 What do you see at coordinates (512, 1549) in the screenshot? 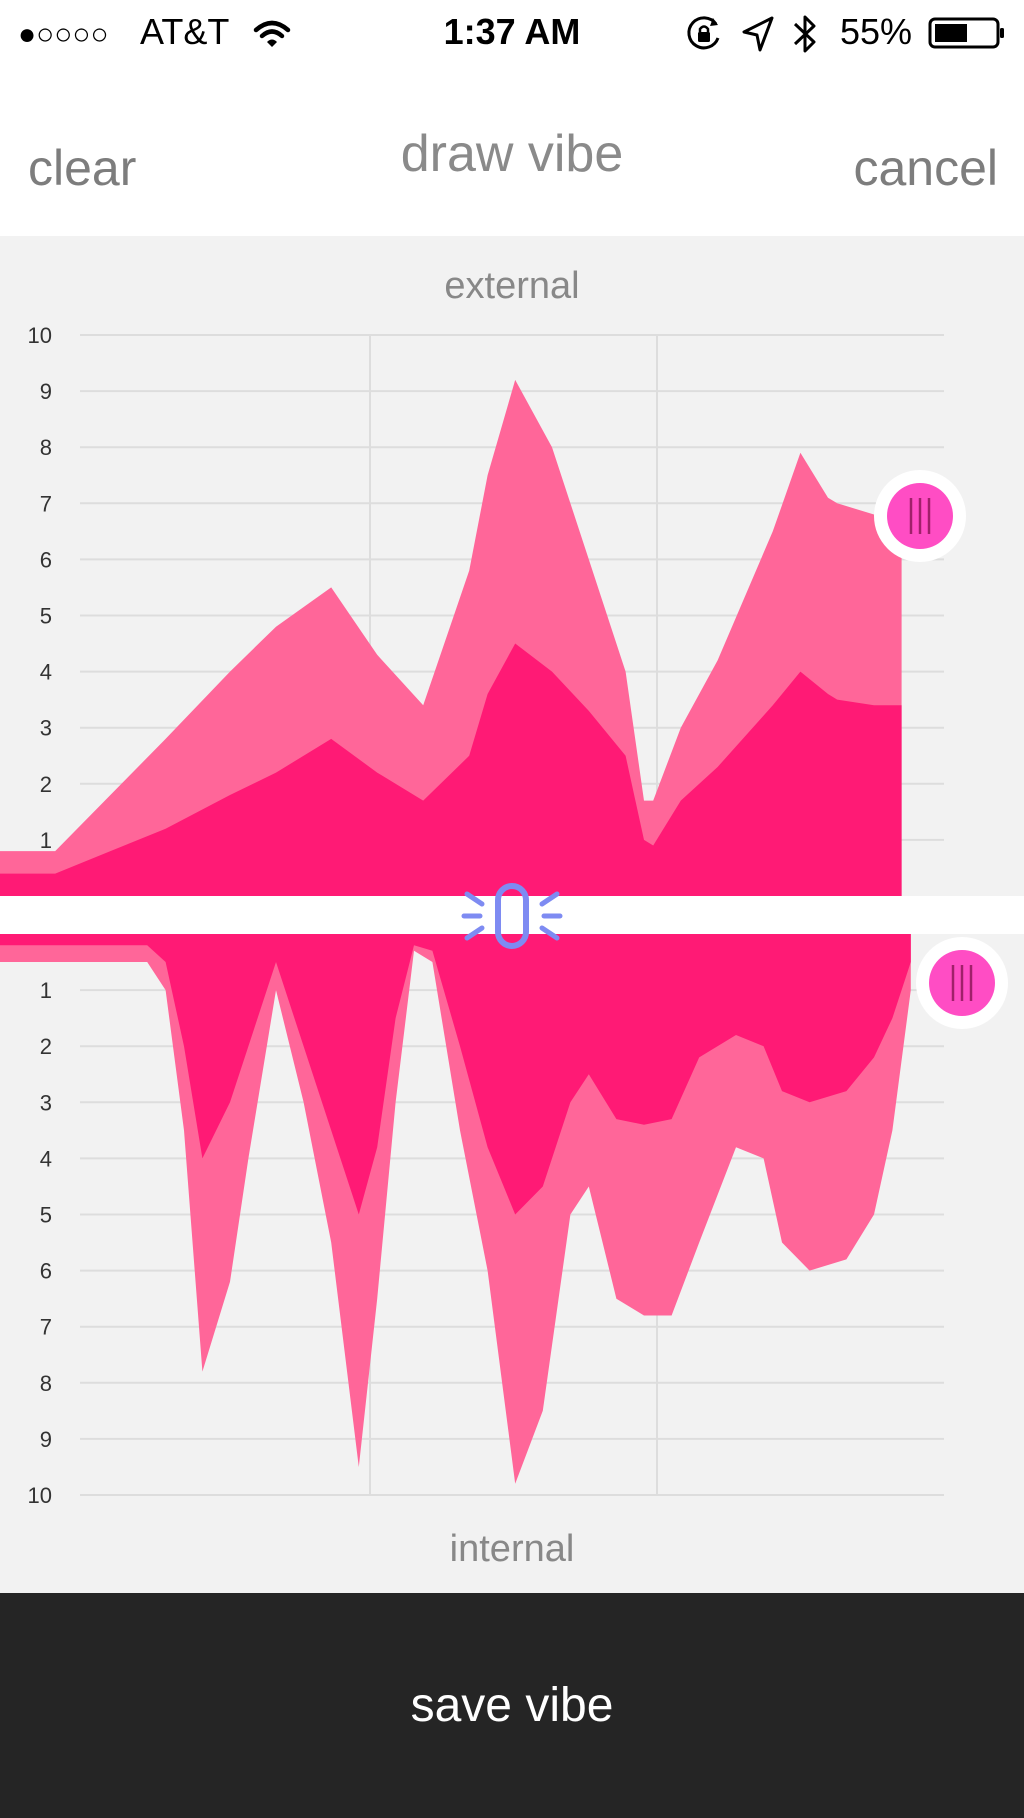
I see `chart-title-internal: internal` at bounding box center [512, 1549].